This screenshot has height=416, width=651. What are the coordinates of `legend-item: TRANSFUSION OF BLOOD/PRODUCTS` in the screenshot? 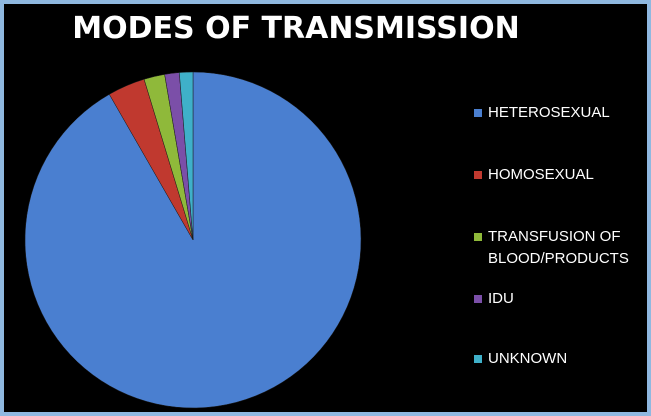 It's located at (560, 248).